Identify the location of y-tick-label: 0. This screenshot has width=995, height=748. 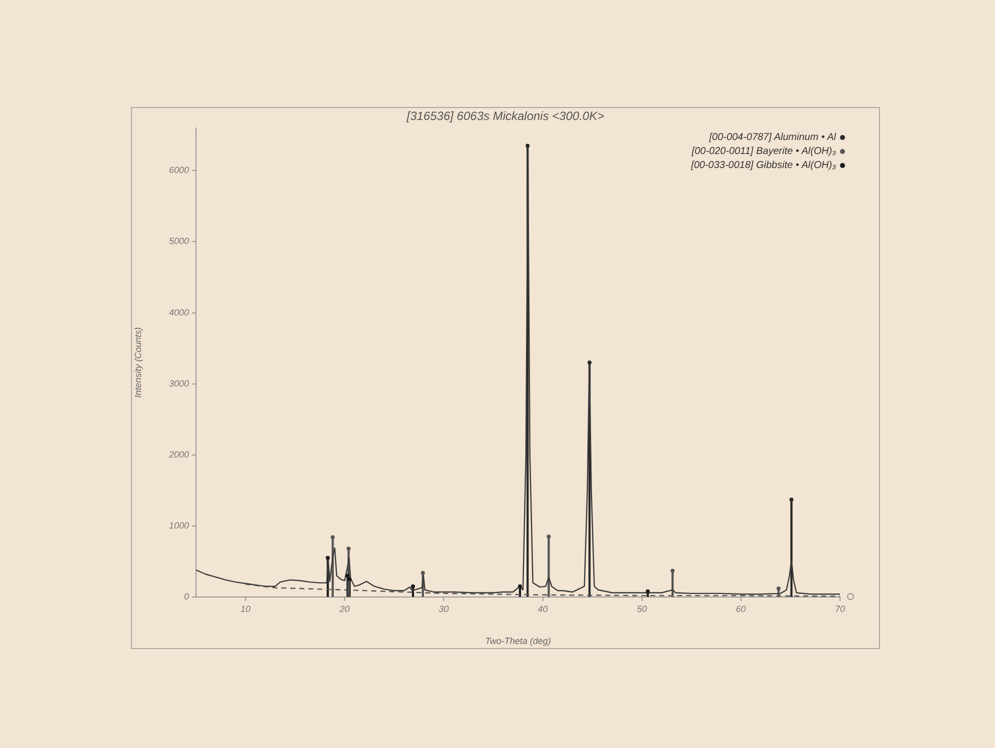
(186, 597).